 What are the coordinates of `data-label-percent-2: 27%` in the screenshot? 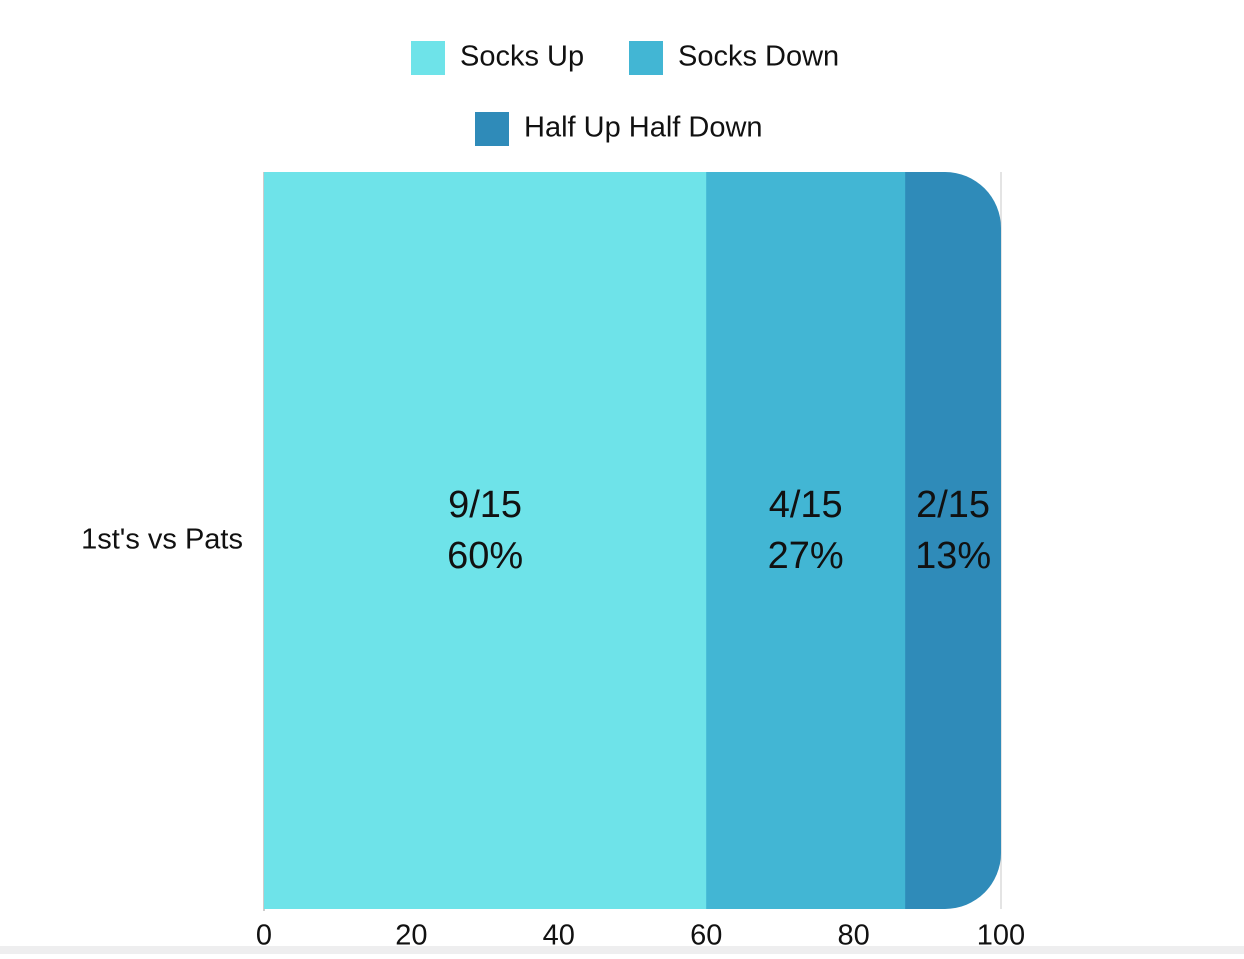 It's located at (806, 556).